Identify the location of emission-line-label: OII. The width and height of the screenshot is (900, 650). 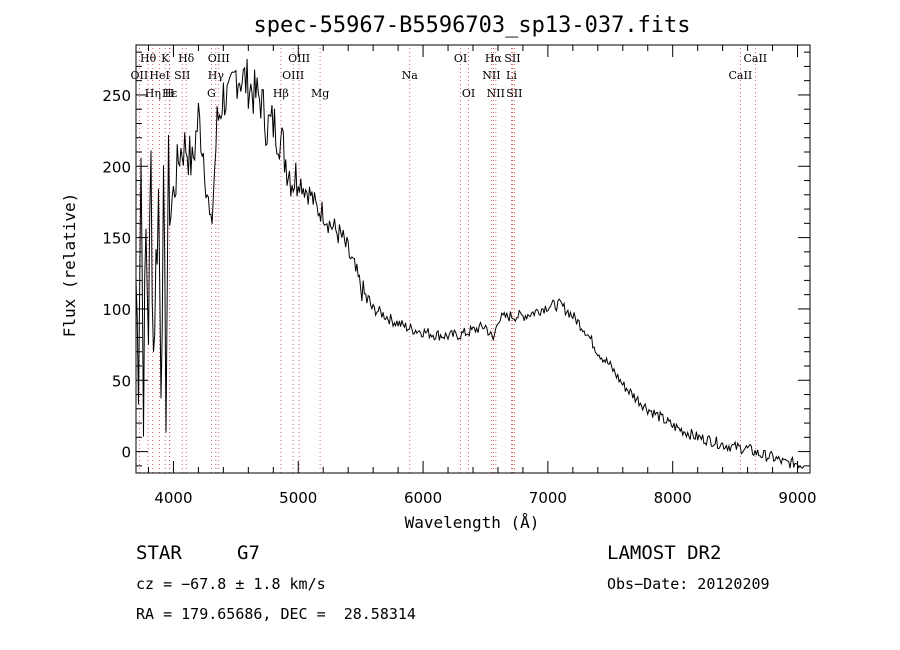
(140, 75).